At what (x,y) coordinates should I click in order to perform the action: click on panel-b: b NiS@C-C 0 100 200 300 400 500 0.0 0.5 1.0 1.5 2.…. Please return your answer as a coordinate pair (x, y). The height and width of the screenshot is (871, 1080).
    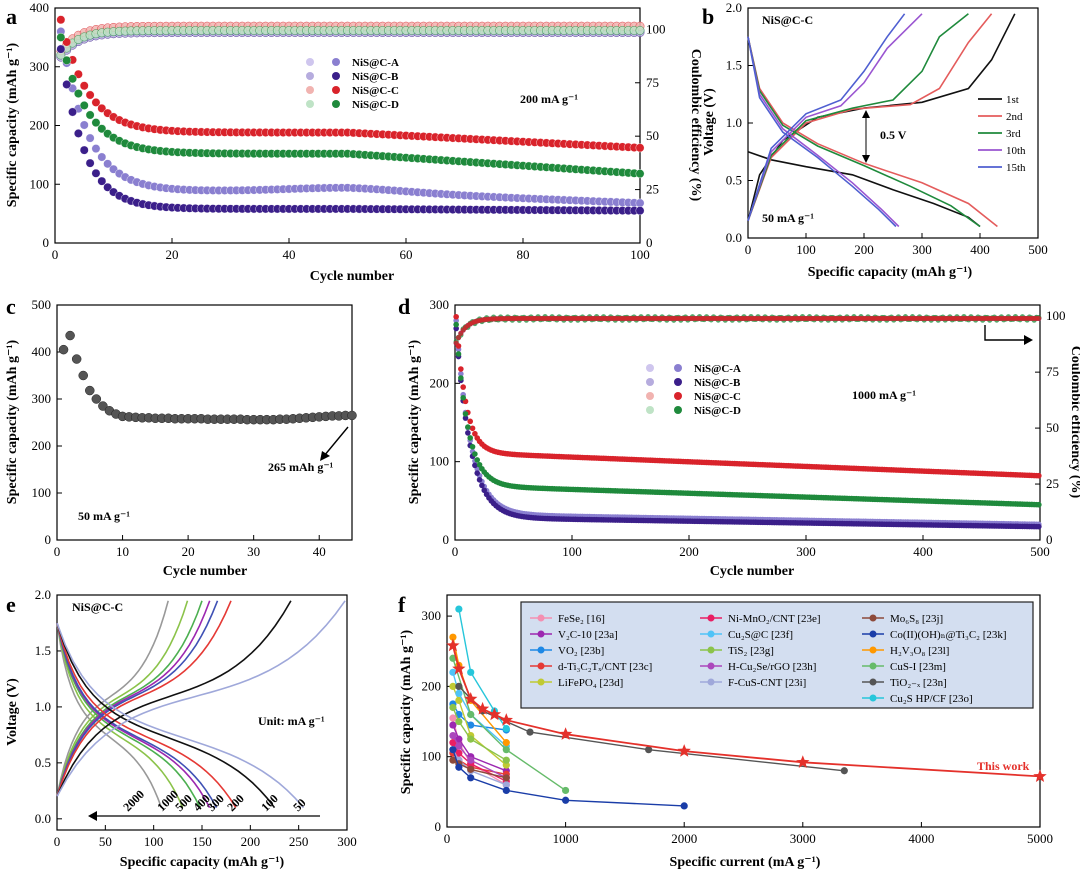
    Looking at the image, I should click on (875, 140).